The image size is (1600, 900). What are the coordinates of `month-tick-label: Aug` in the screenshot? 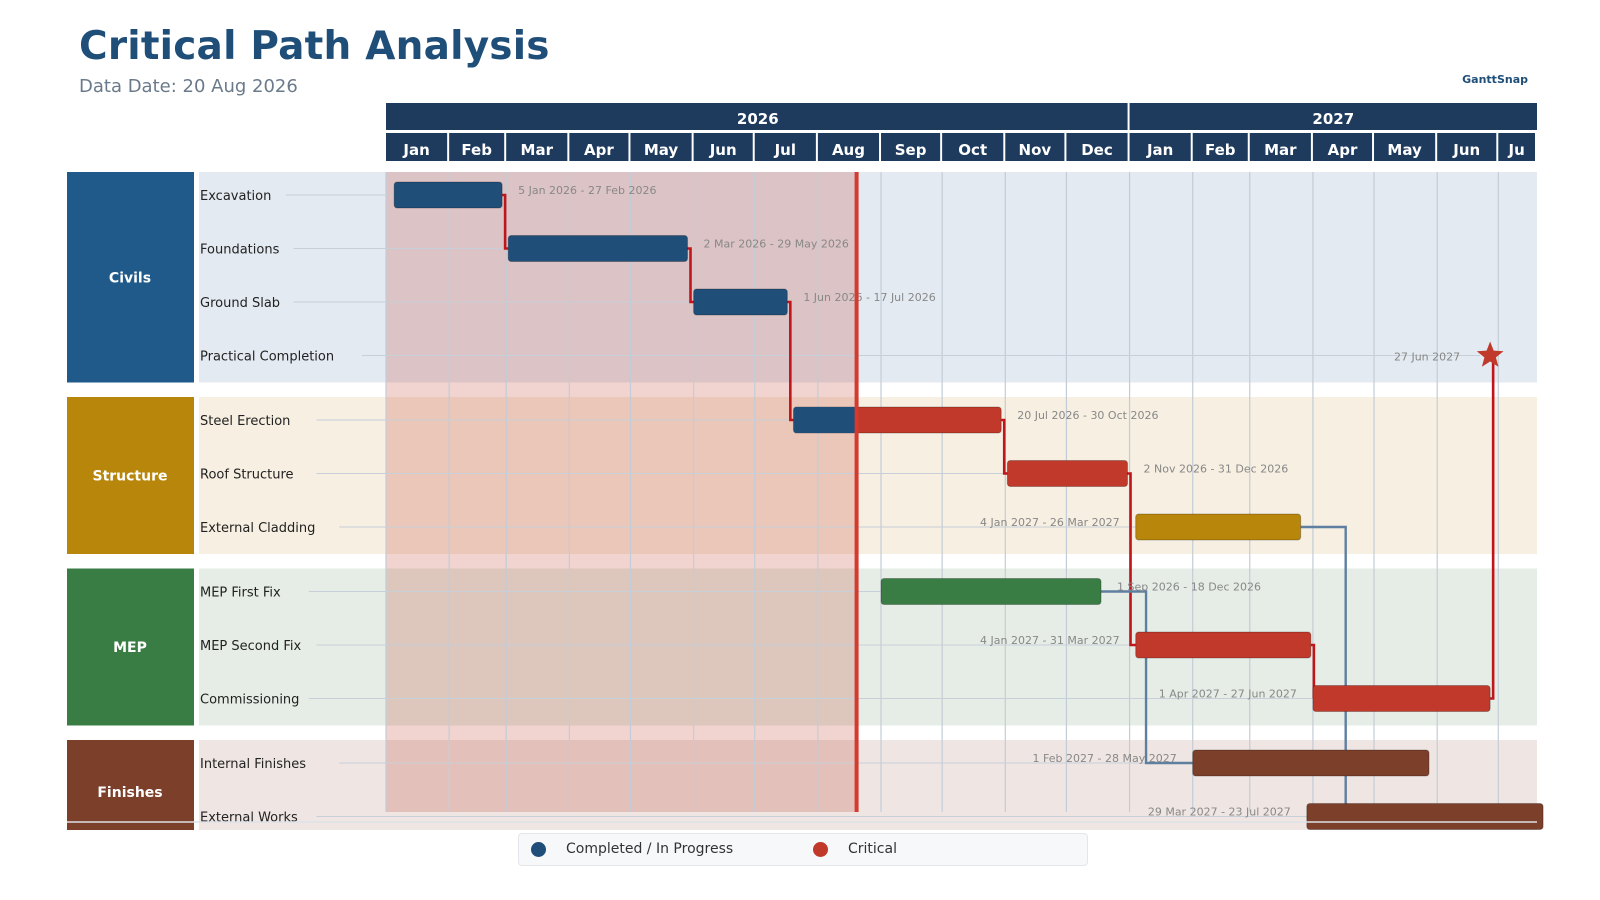 It's located at (848, 150).